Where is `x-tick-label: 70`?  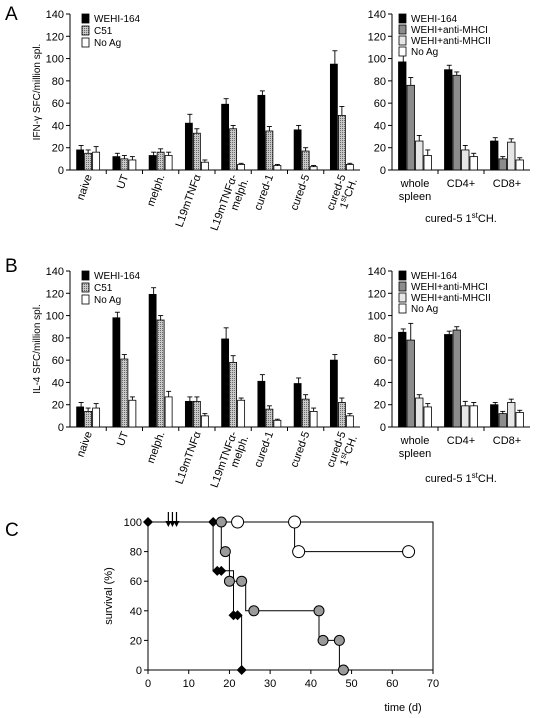 x-tick-label: 70 is located at coordinates (433, 684).